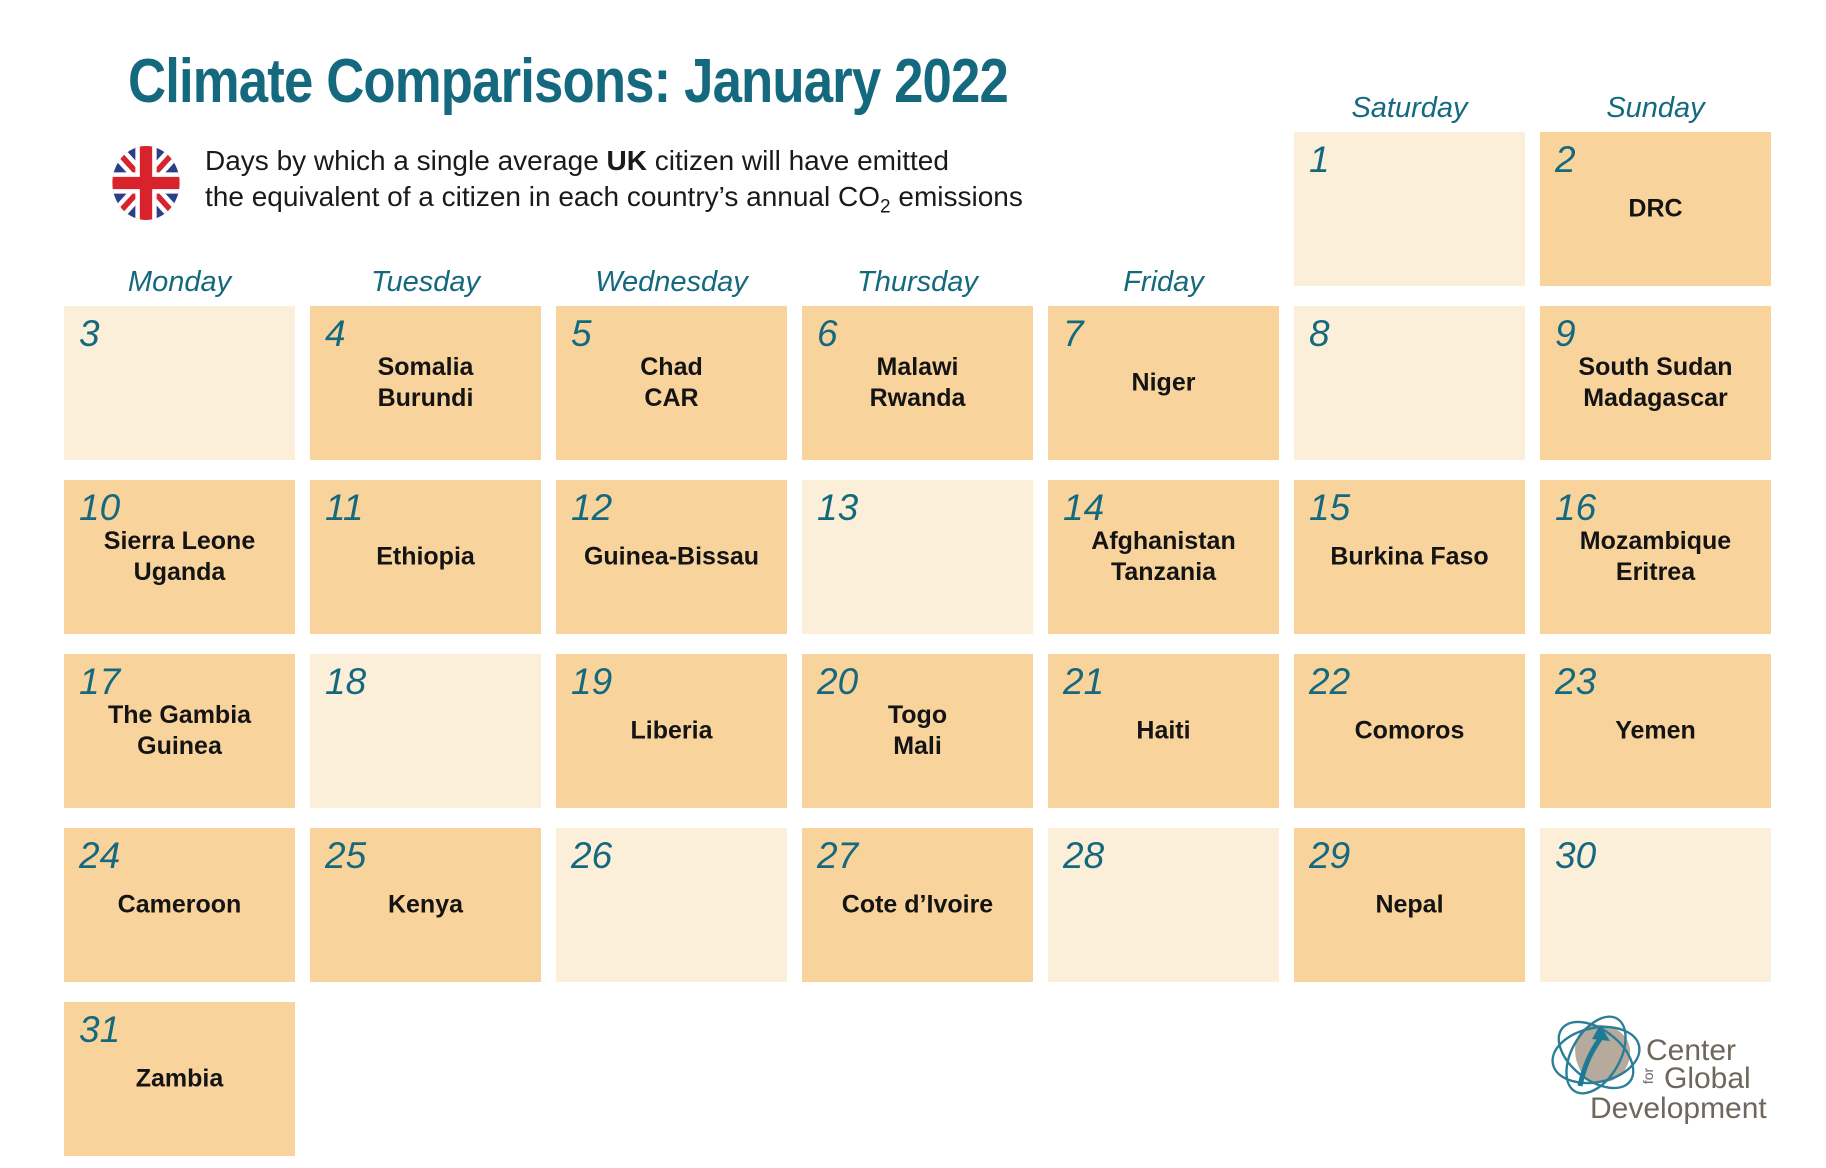  I want to click on day-cell-17: 17 The Gambia Guinea, so click(179, 731).